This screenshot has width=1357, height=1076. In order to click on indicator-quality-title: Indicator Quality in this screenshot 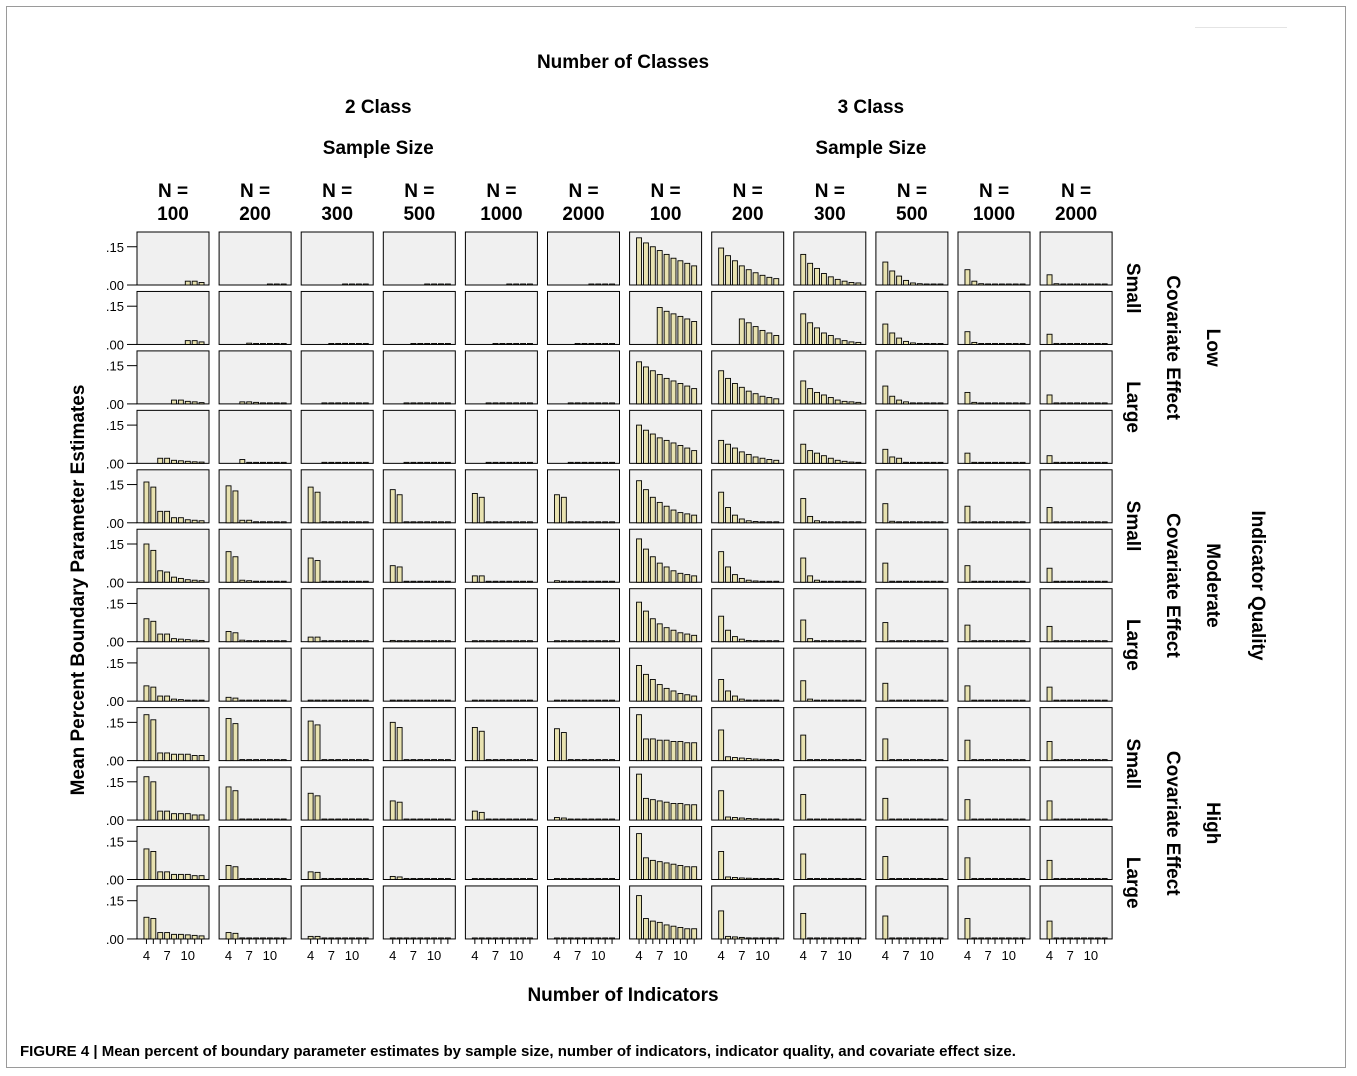, I will do `click(1257, 586)`.